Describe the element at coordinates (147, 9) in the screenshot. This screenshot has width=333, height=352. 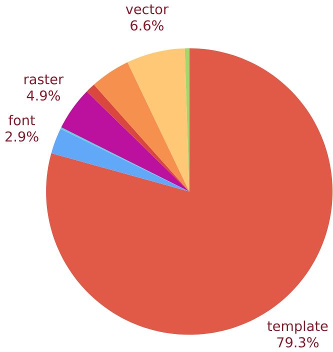
I see `slice-label: vector` at that location.